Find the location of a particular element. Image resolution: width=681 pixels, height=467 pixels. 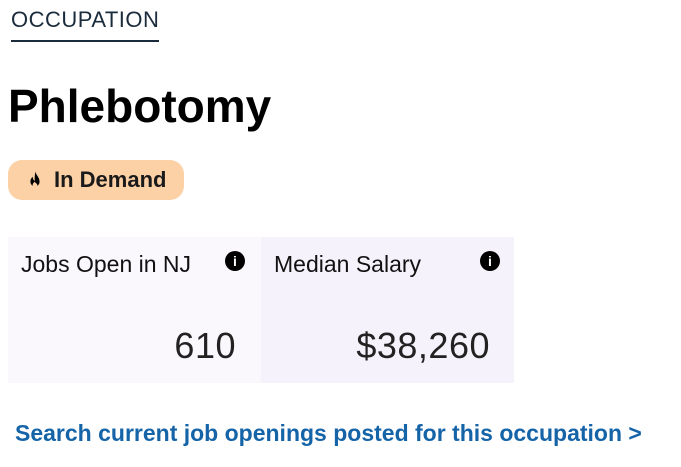

page-title: Phlebotomy is located at coordinates (140, 106).